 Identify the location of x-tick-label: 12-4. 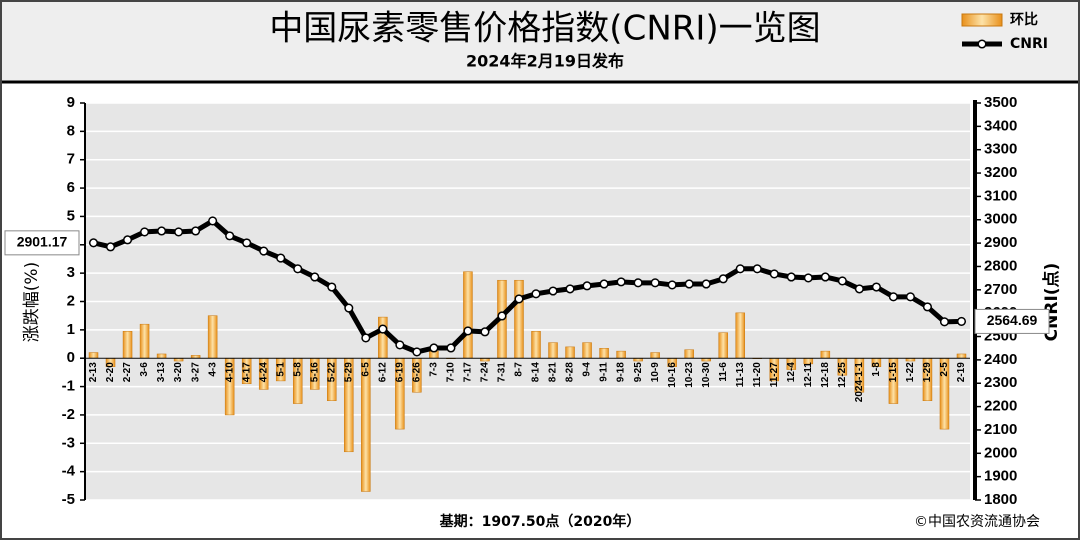
(791, 372).